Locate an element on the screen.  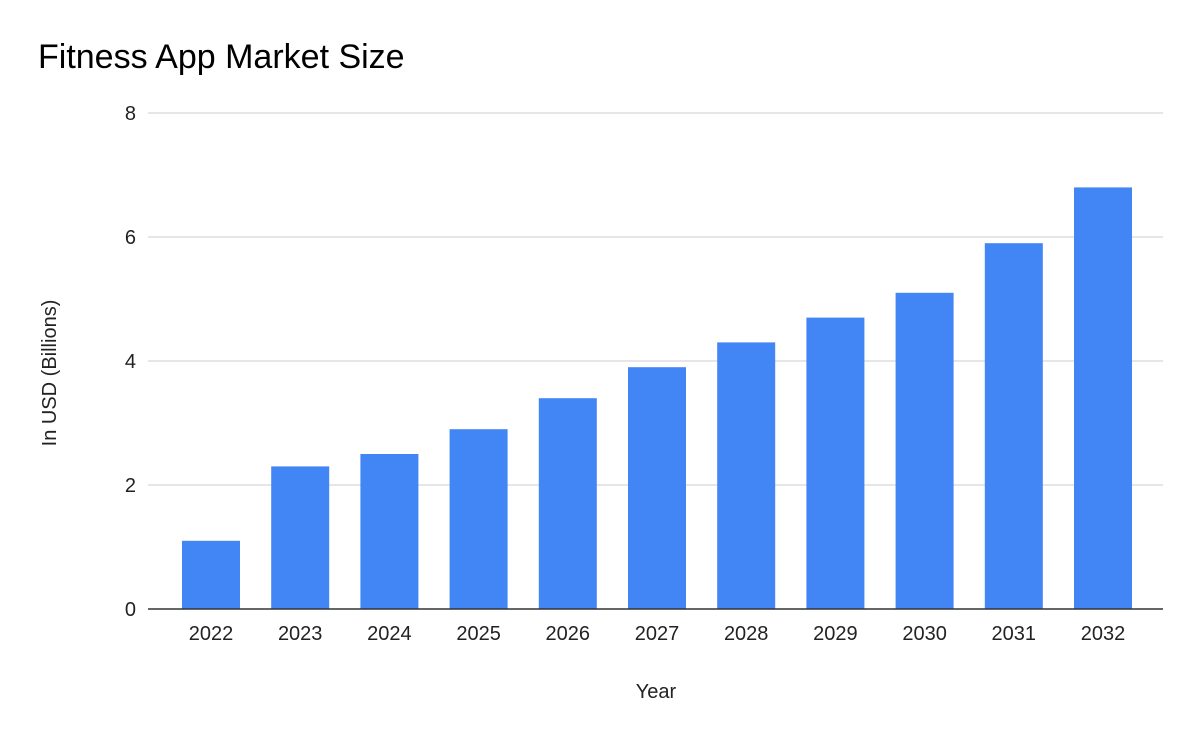
bar-2027 is located at coordinates (657, 488).